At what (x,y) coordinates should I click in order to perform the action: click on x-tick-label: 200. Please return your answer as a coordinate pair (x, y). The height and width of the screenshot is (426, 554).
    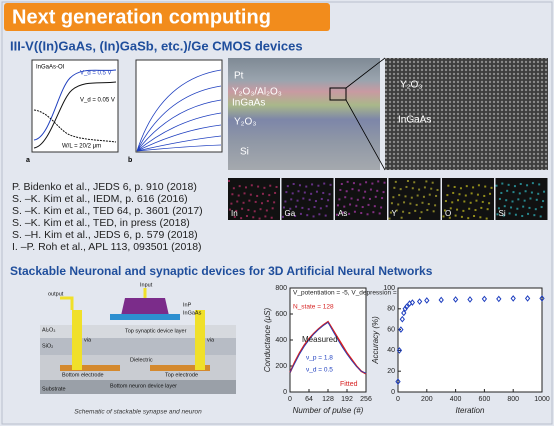
    Looking at the image, I should click on (427, 399).